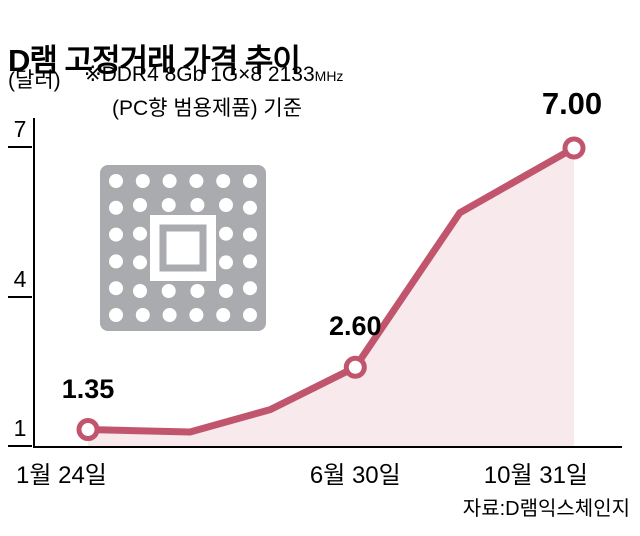 The width and height of the screenshot is (640, 536). What do you see at coordinates (88, 388) in the screenshot?
I see `point-value-label: 1.35` at bounding box center [88, 388].